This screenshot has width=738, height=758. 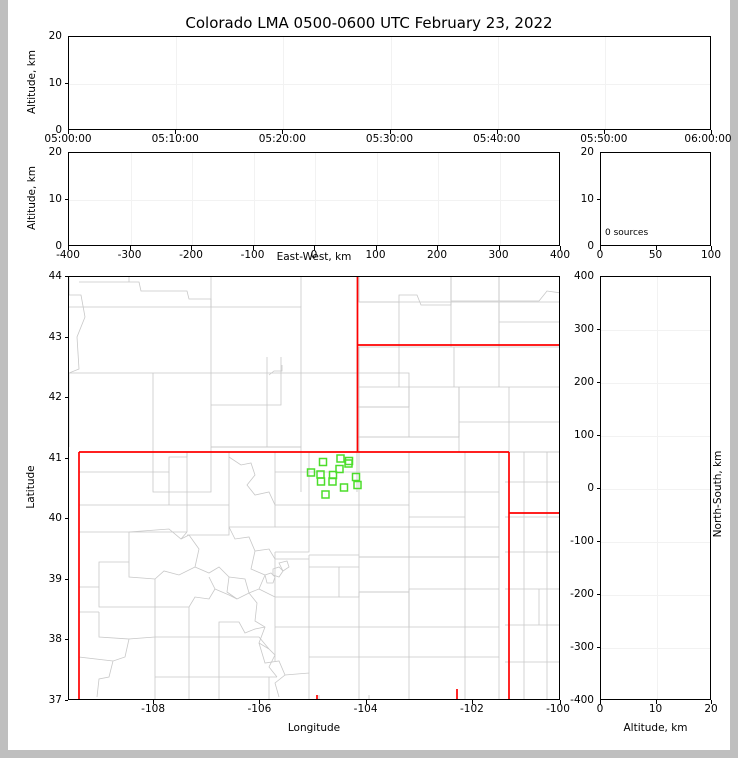 What do you see at coordinates (471, 709) in the screenshot?
I see `tick-label: -102` at bounding box center [471, 709].